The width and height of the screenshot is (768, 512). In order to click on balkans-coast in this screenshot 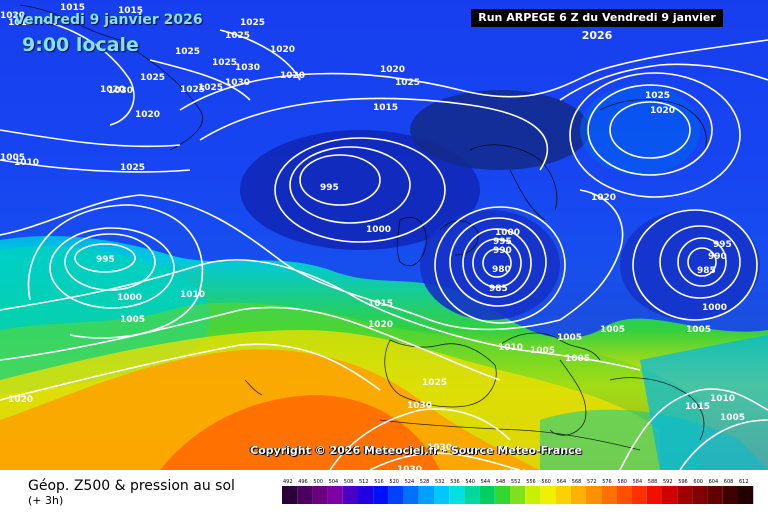, I will do `click(657, 409)`.